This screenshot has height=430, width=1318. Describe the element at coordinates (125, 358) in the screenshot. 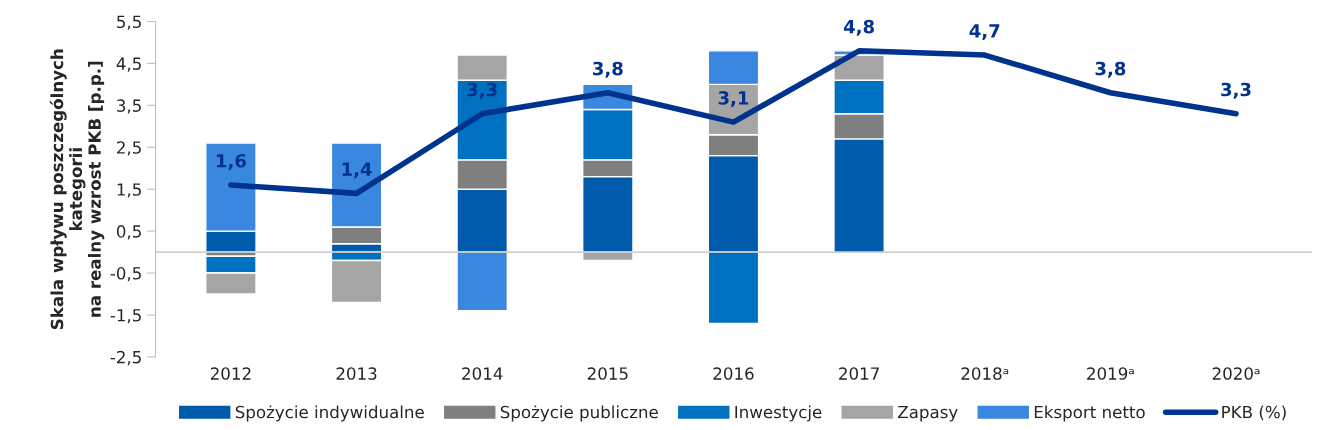

I see `y-tick-label: -2,5` at that location.